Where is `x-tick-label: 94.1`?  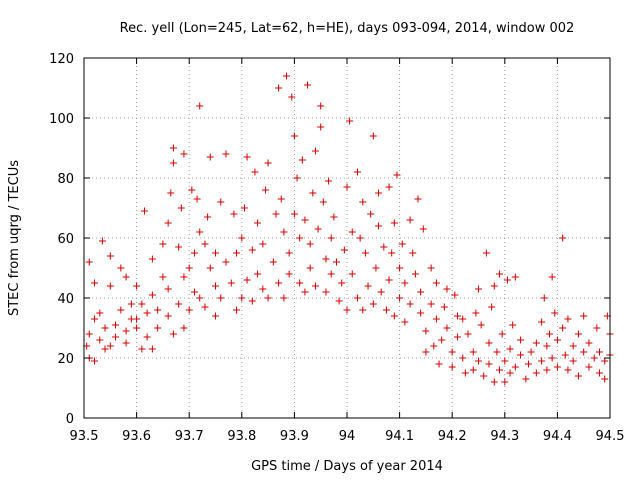 x-tick-label: 94.1 is located at coordinates (399, 436).